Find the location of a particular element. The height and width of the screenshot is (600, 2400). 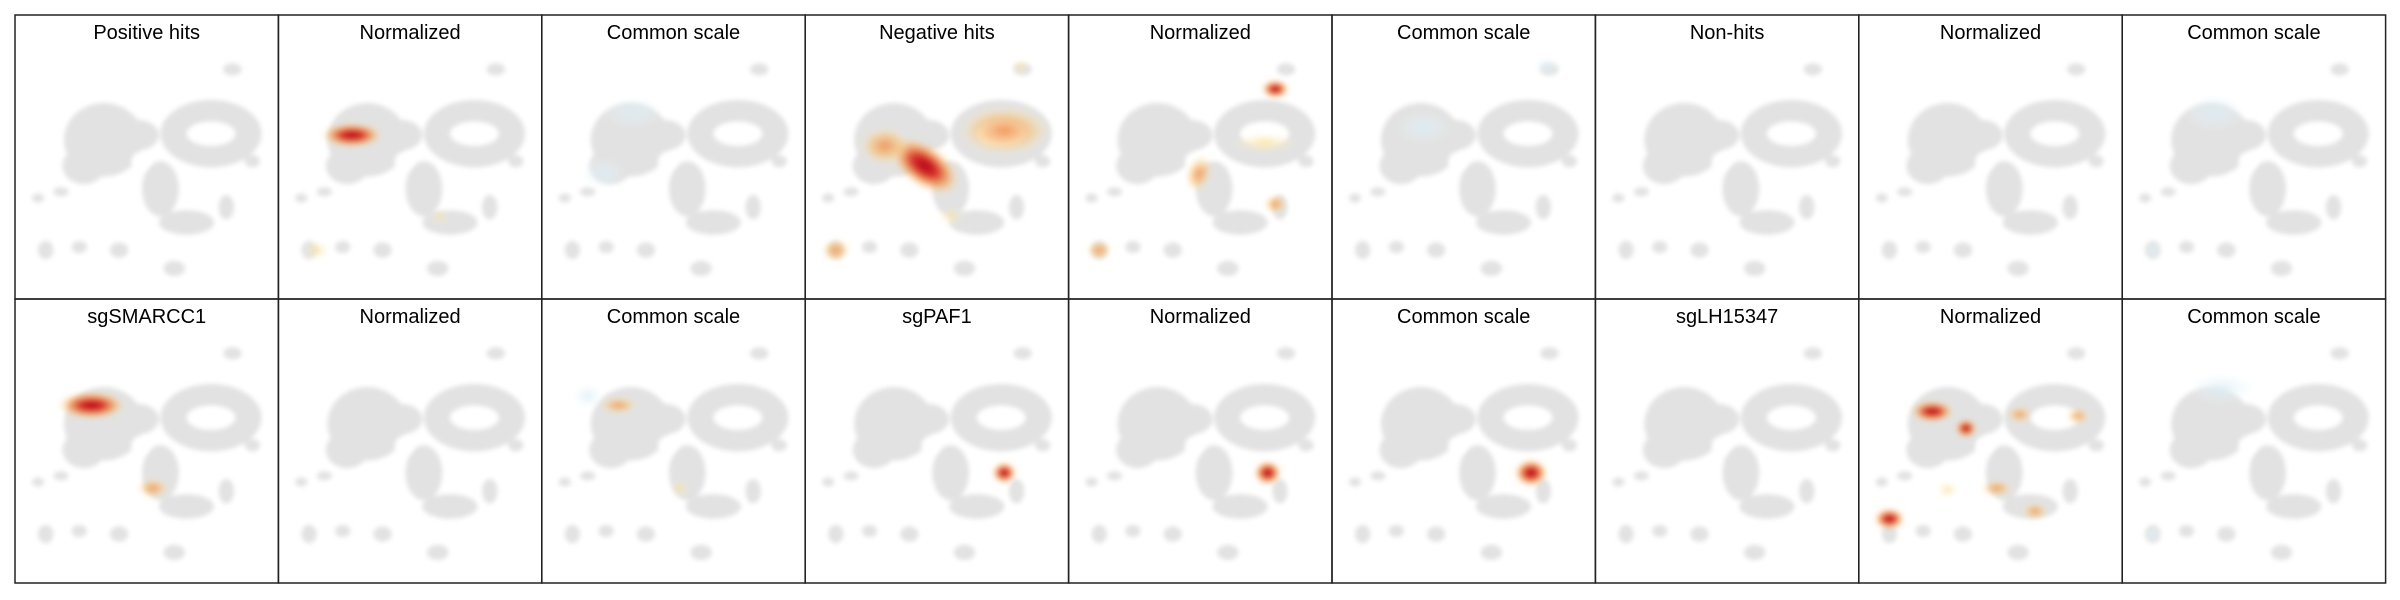

panel: sgPAF1 is located at coordinates (937, 441).